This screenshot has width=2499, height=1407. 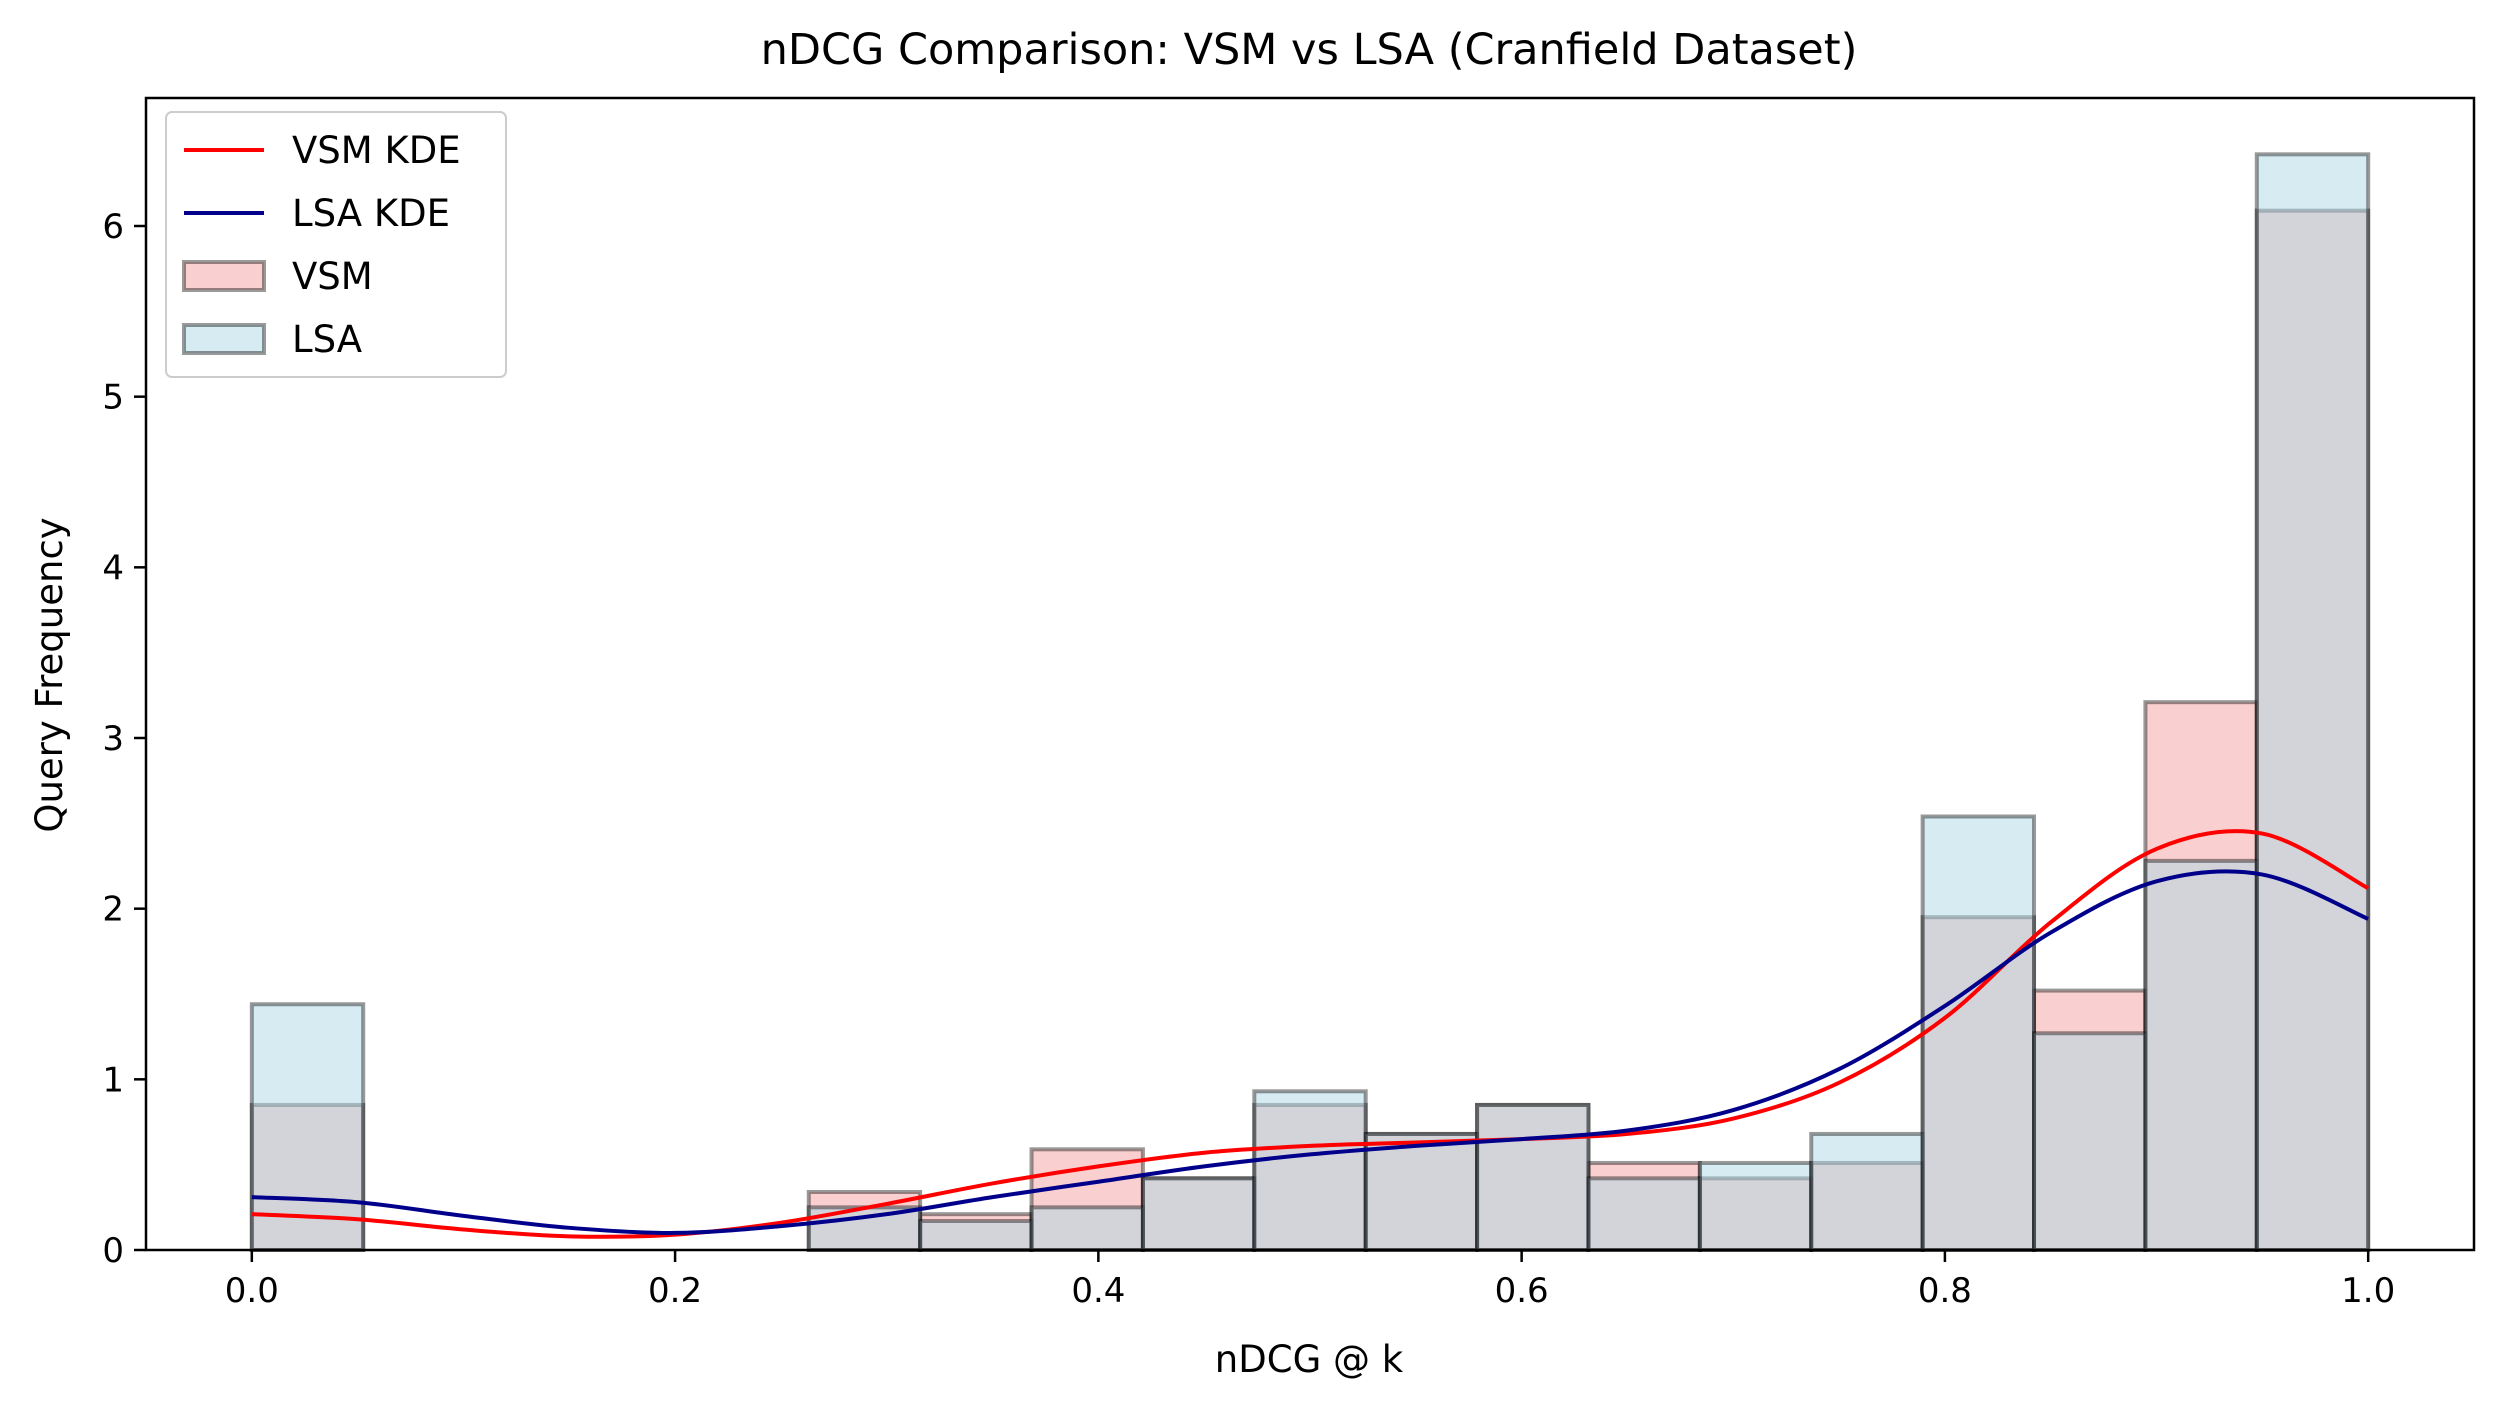 What do you see at coordinates (113, 1080) in the screenshot?
I see `y-tick-label: 1` at bounding box center [113, 1080].